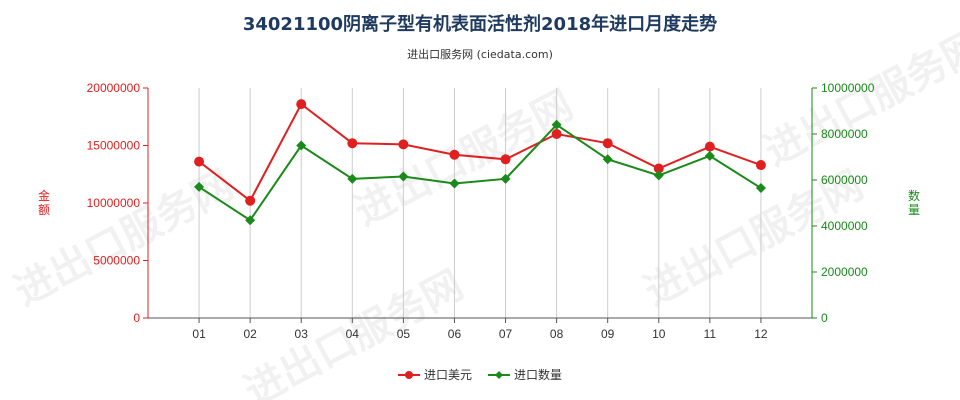  I want to click on left-axis-label: 金额, so click(44, 202).